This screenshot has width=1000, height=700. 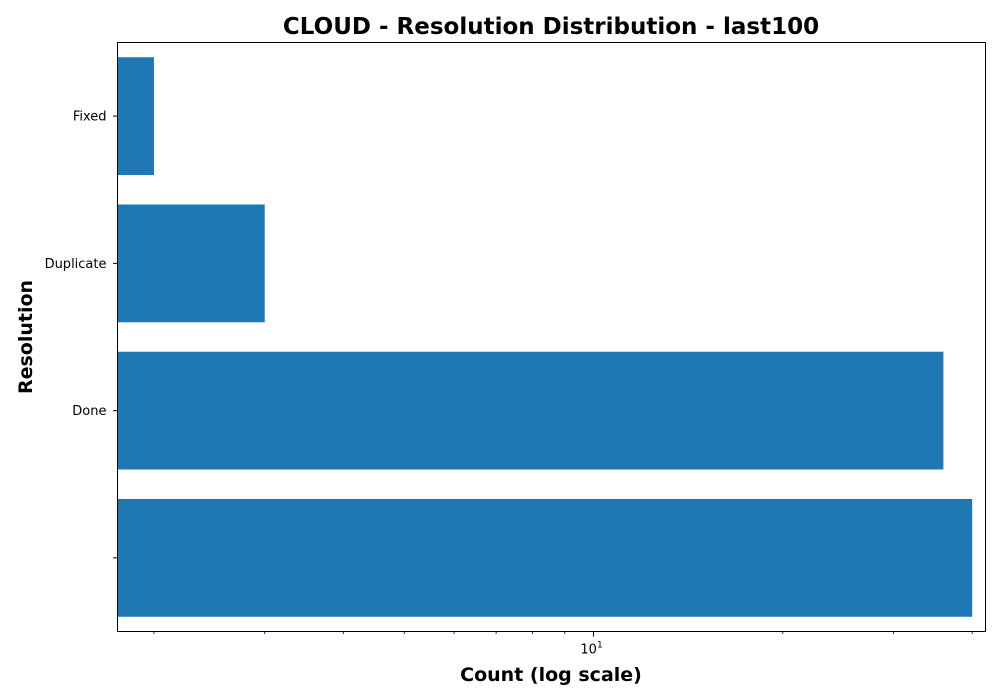 I want to click on bar-fixed, so click(x=135, y=116).